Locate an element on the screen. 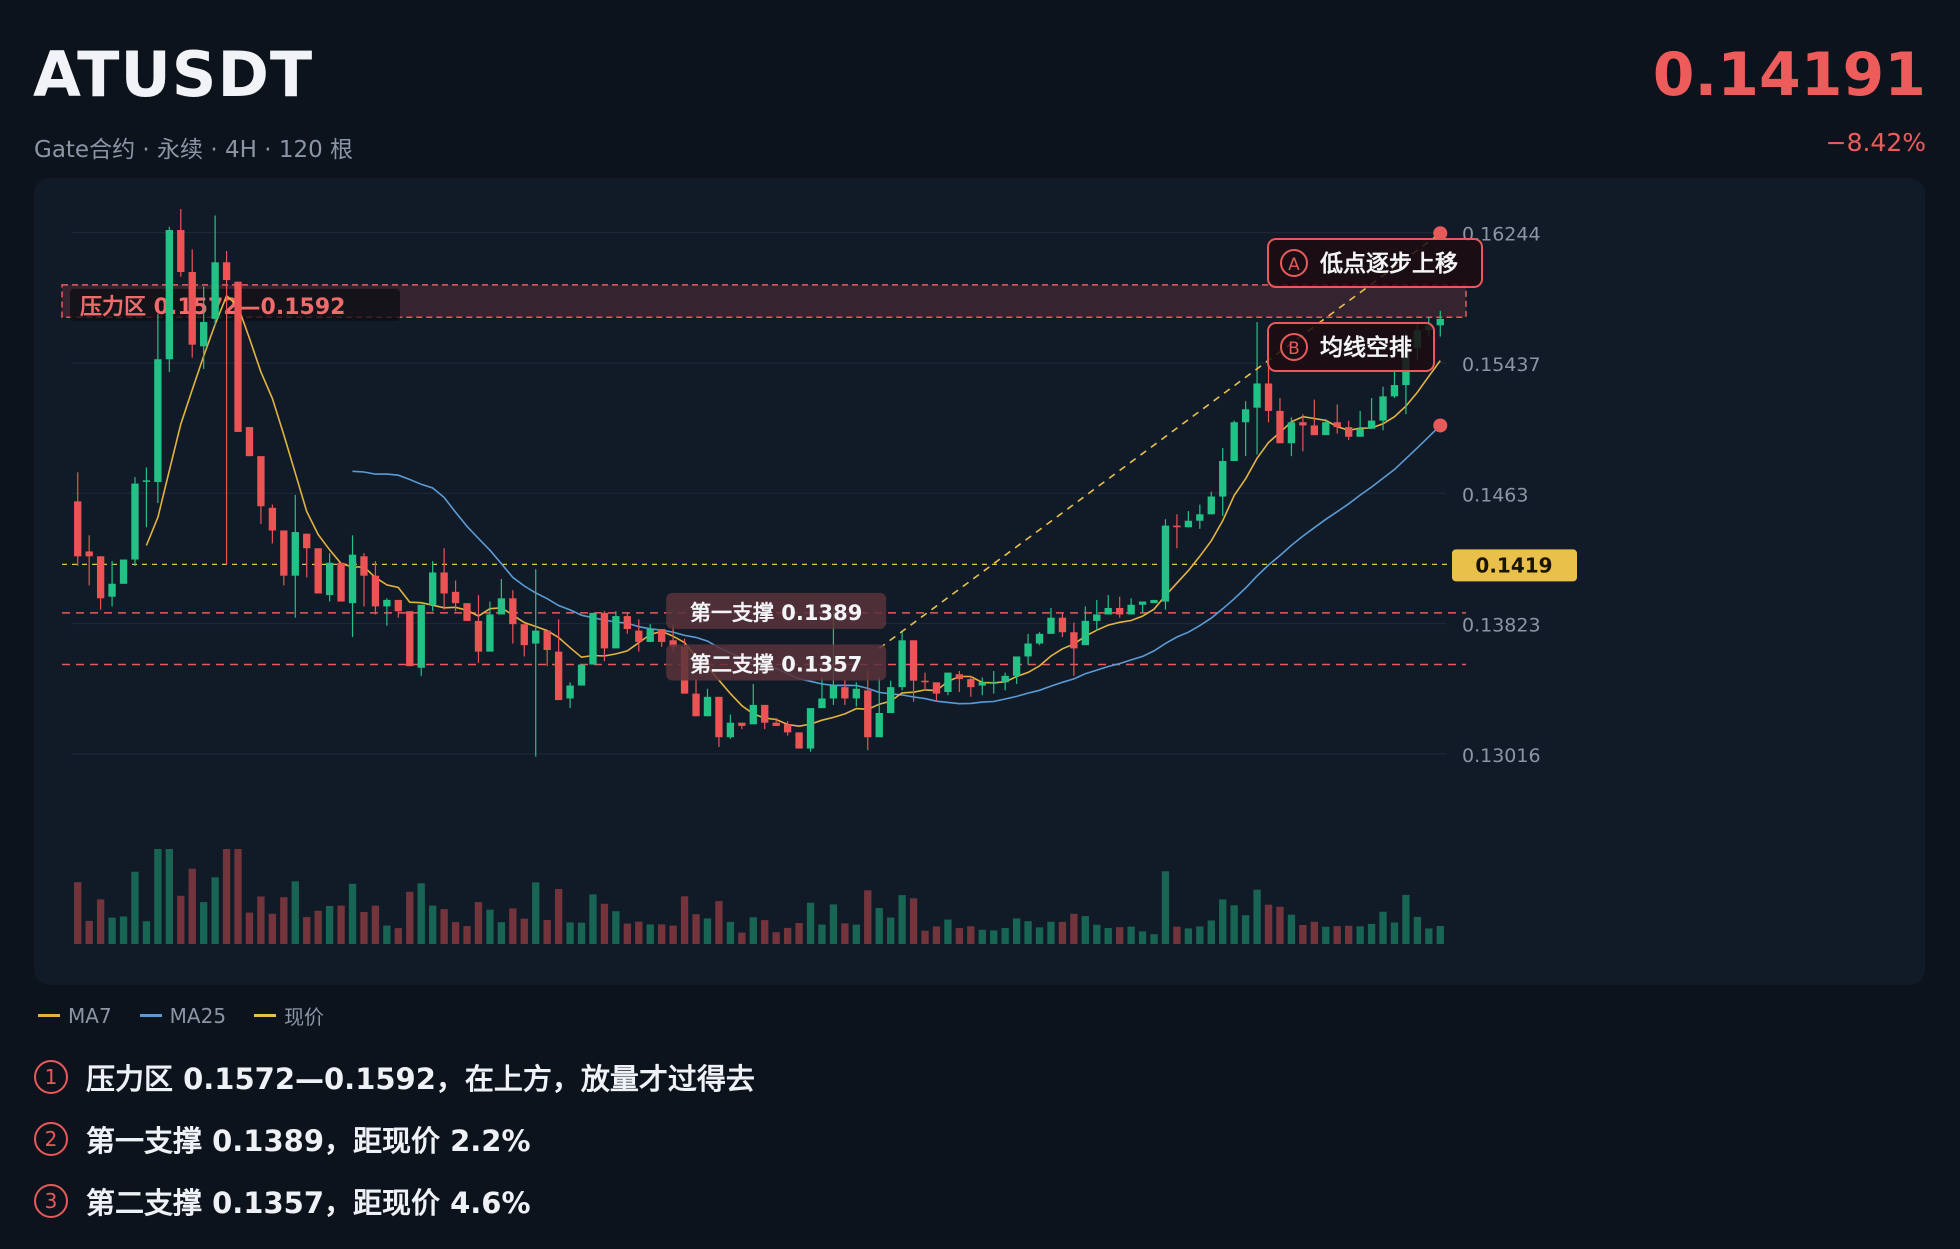 This screenshot has height=1249, width=1960. symbol-title: ATUSDT is located at coordinates (173, 74).